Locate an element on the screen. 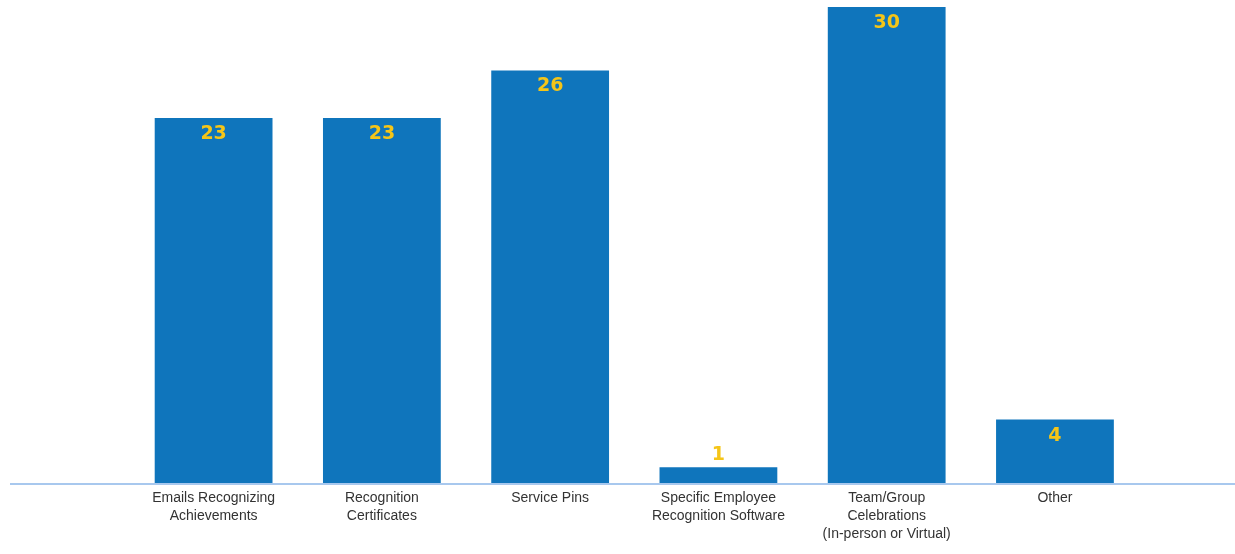  x-tick-label: Recognition Certificates is located at coordinates (381, 505).